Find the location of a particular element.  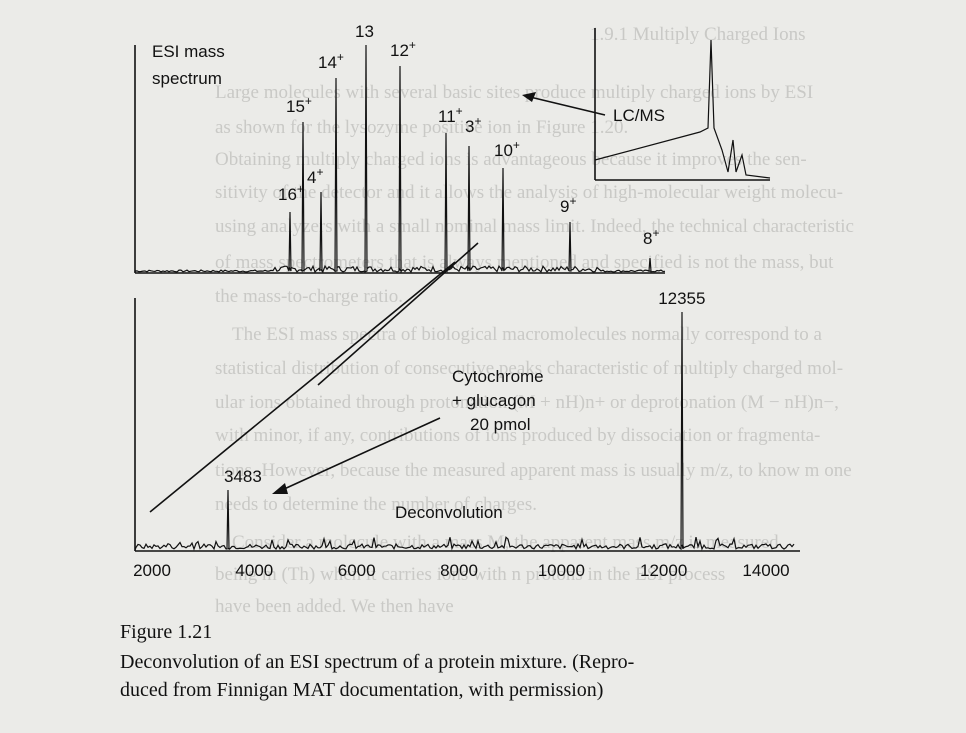

x-tick-label: 10000 is located at coordinates (561, 570).